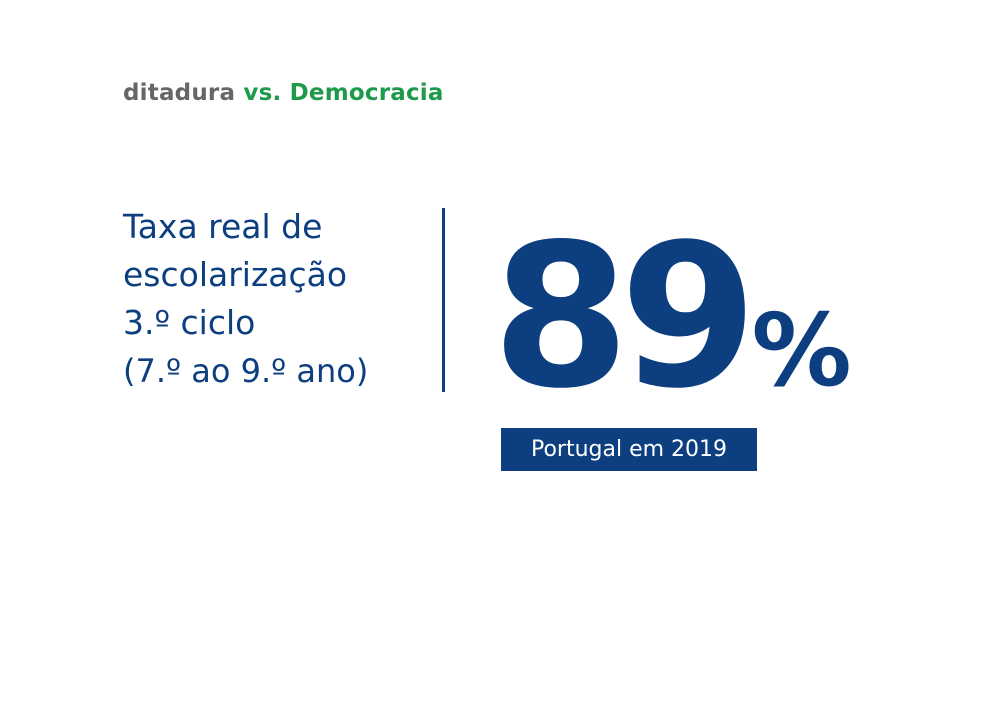 This screenshot has height=723, width=992. What do you see at coordinates (189, 322) in the screenshot?
I see `indicator-label-line-3: 3.º ciclo` at bounding box center [189, 322].